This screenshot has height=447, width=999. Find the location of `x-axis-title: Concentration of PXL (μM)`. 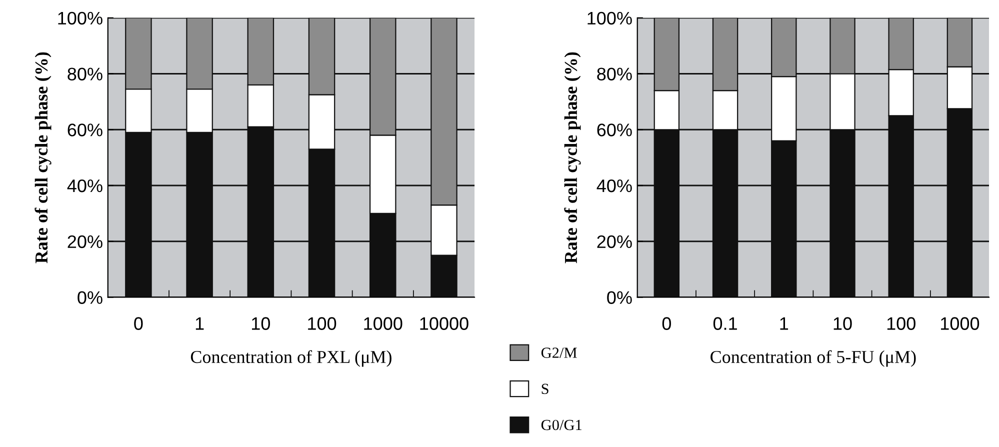

x-axis-title: Concentration of PXL (μM) is located at coordinates (291, 358).